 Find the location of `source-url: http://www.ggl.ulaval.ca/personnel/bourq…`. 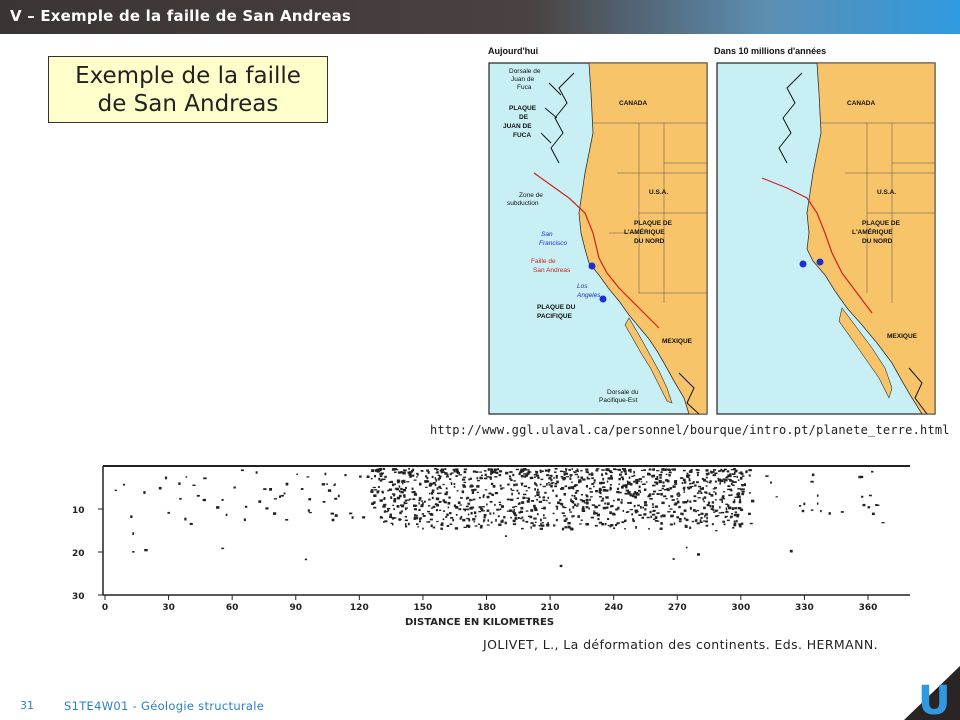

source-url: http://www.ggl.ulaval.ca/personnel/bourq… is located at coordinates (690, 430).